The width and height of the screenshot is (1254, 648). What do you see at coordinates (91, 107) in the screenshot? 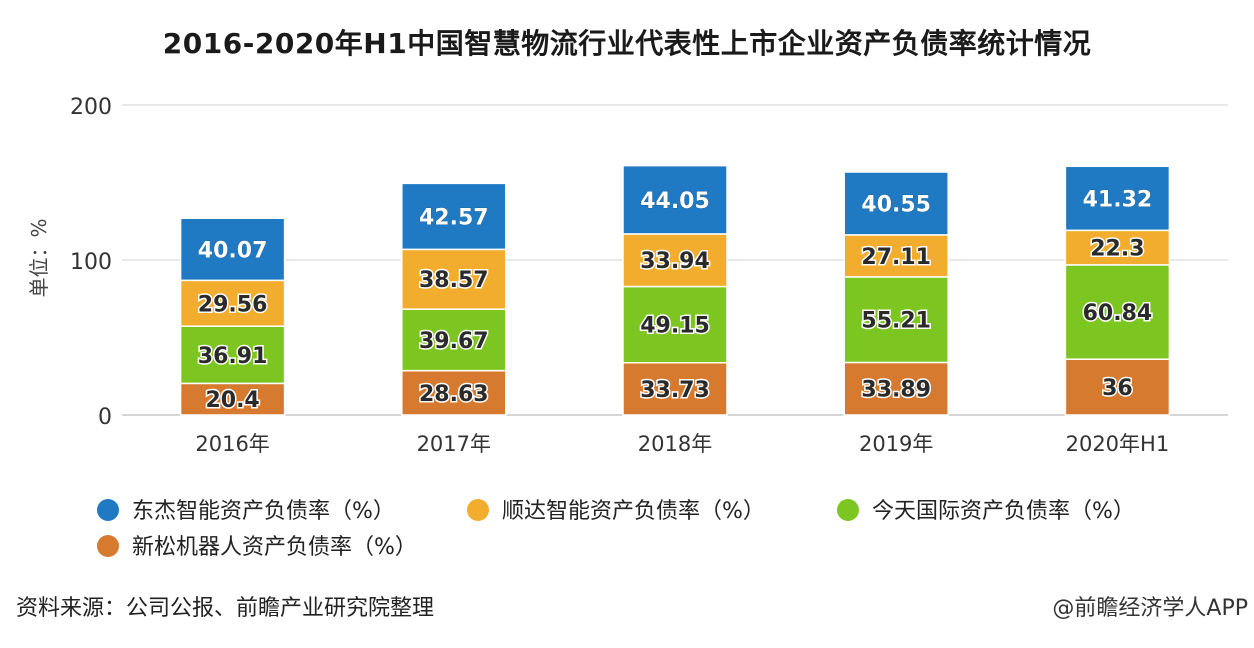
I see `y-tick-label: 200` at bounding box center [91, 107].